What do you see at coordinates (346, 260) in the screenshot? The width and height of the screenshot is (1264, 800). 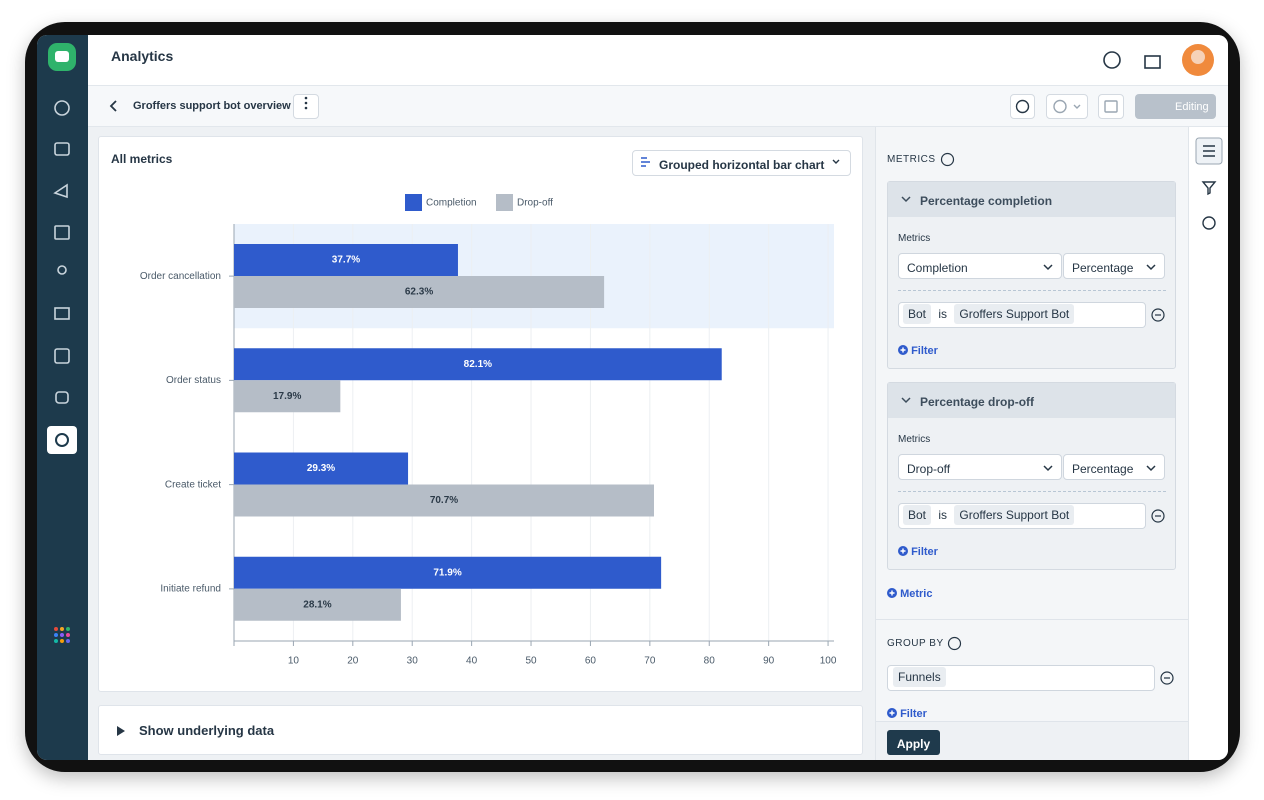 I see `value-label: 37.7%` at bounding box center [346, 260].